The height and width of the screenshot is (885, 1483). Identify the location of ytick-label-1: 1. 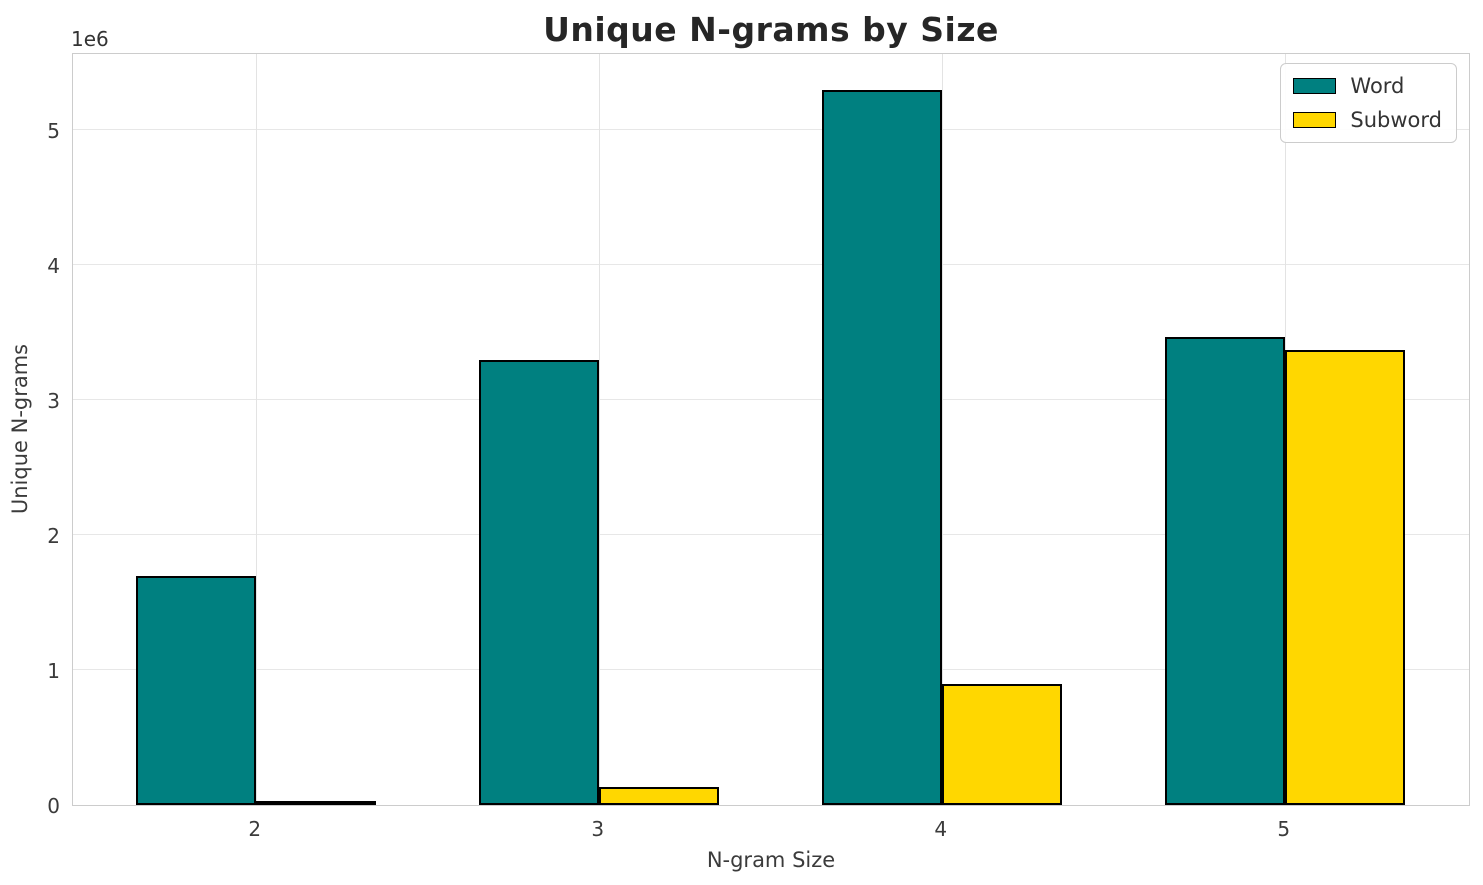
(53, 671).